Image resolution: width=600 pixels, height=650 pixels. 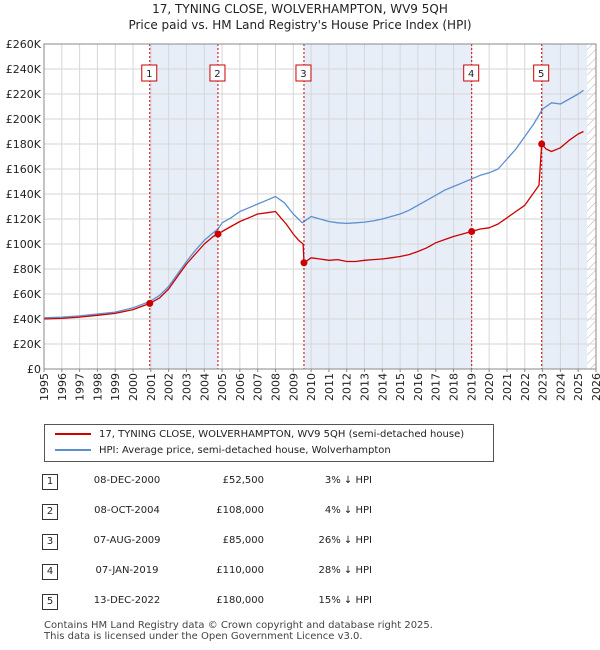 I want to click on y-tick-label: £260K, so click(x=24, y=44).